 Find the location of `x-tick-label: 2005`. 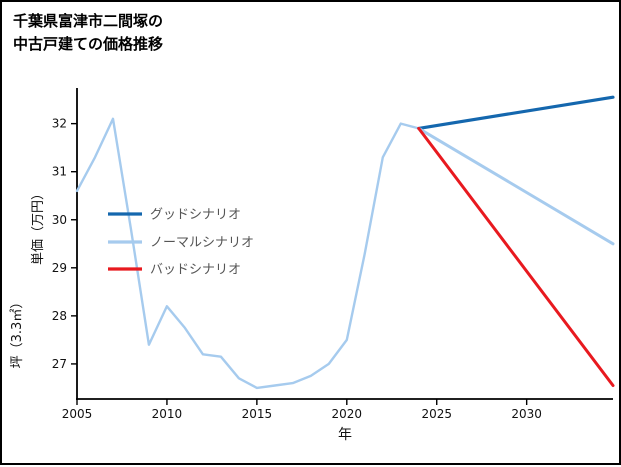

x-tick-label: 2005 is located at coordinates (77, 414).